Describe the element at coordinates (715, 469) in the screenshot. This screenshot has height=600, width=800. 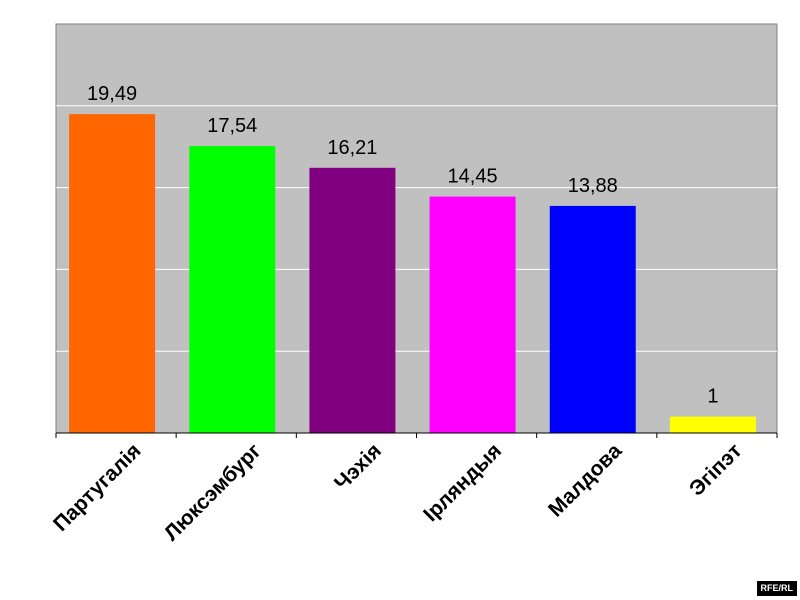
I see `category-label: Эгіпэт` at that location.